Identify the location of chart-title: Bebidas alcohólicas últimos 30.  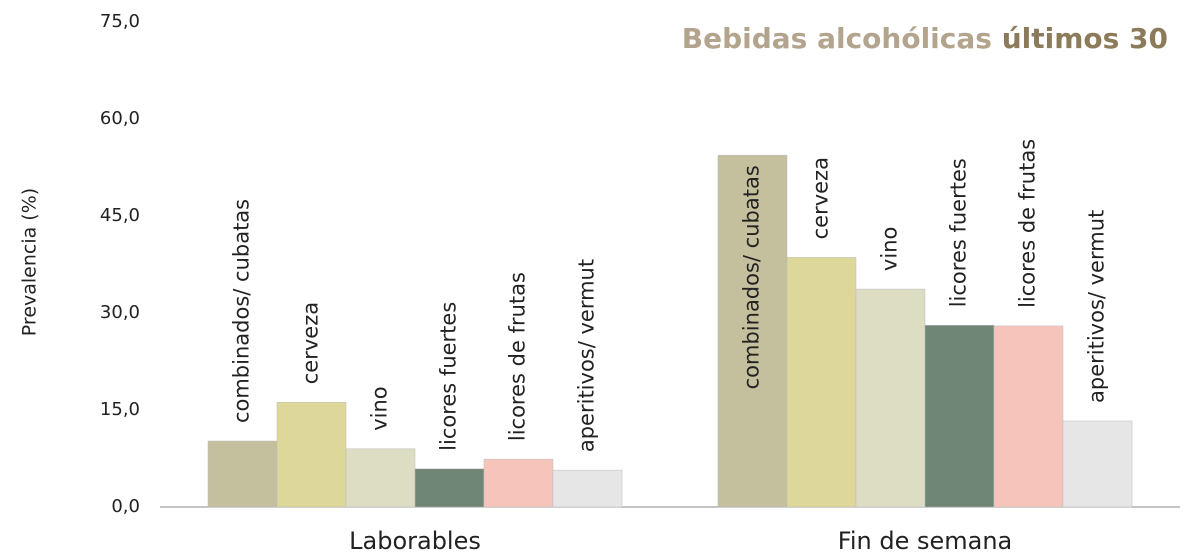
(925, 38).